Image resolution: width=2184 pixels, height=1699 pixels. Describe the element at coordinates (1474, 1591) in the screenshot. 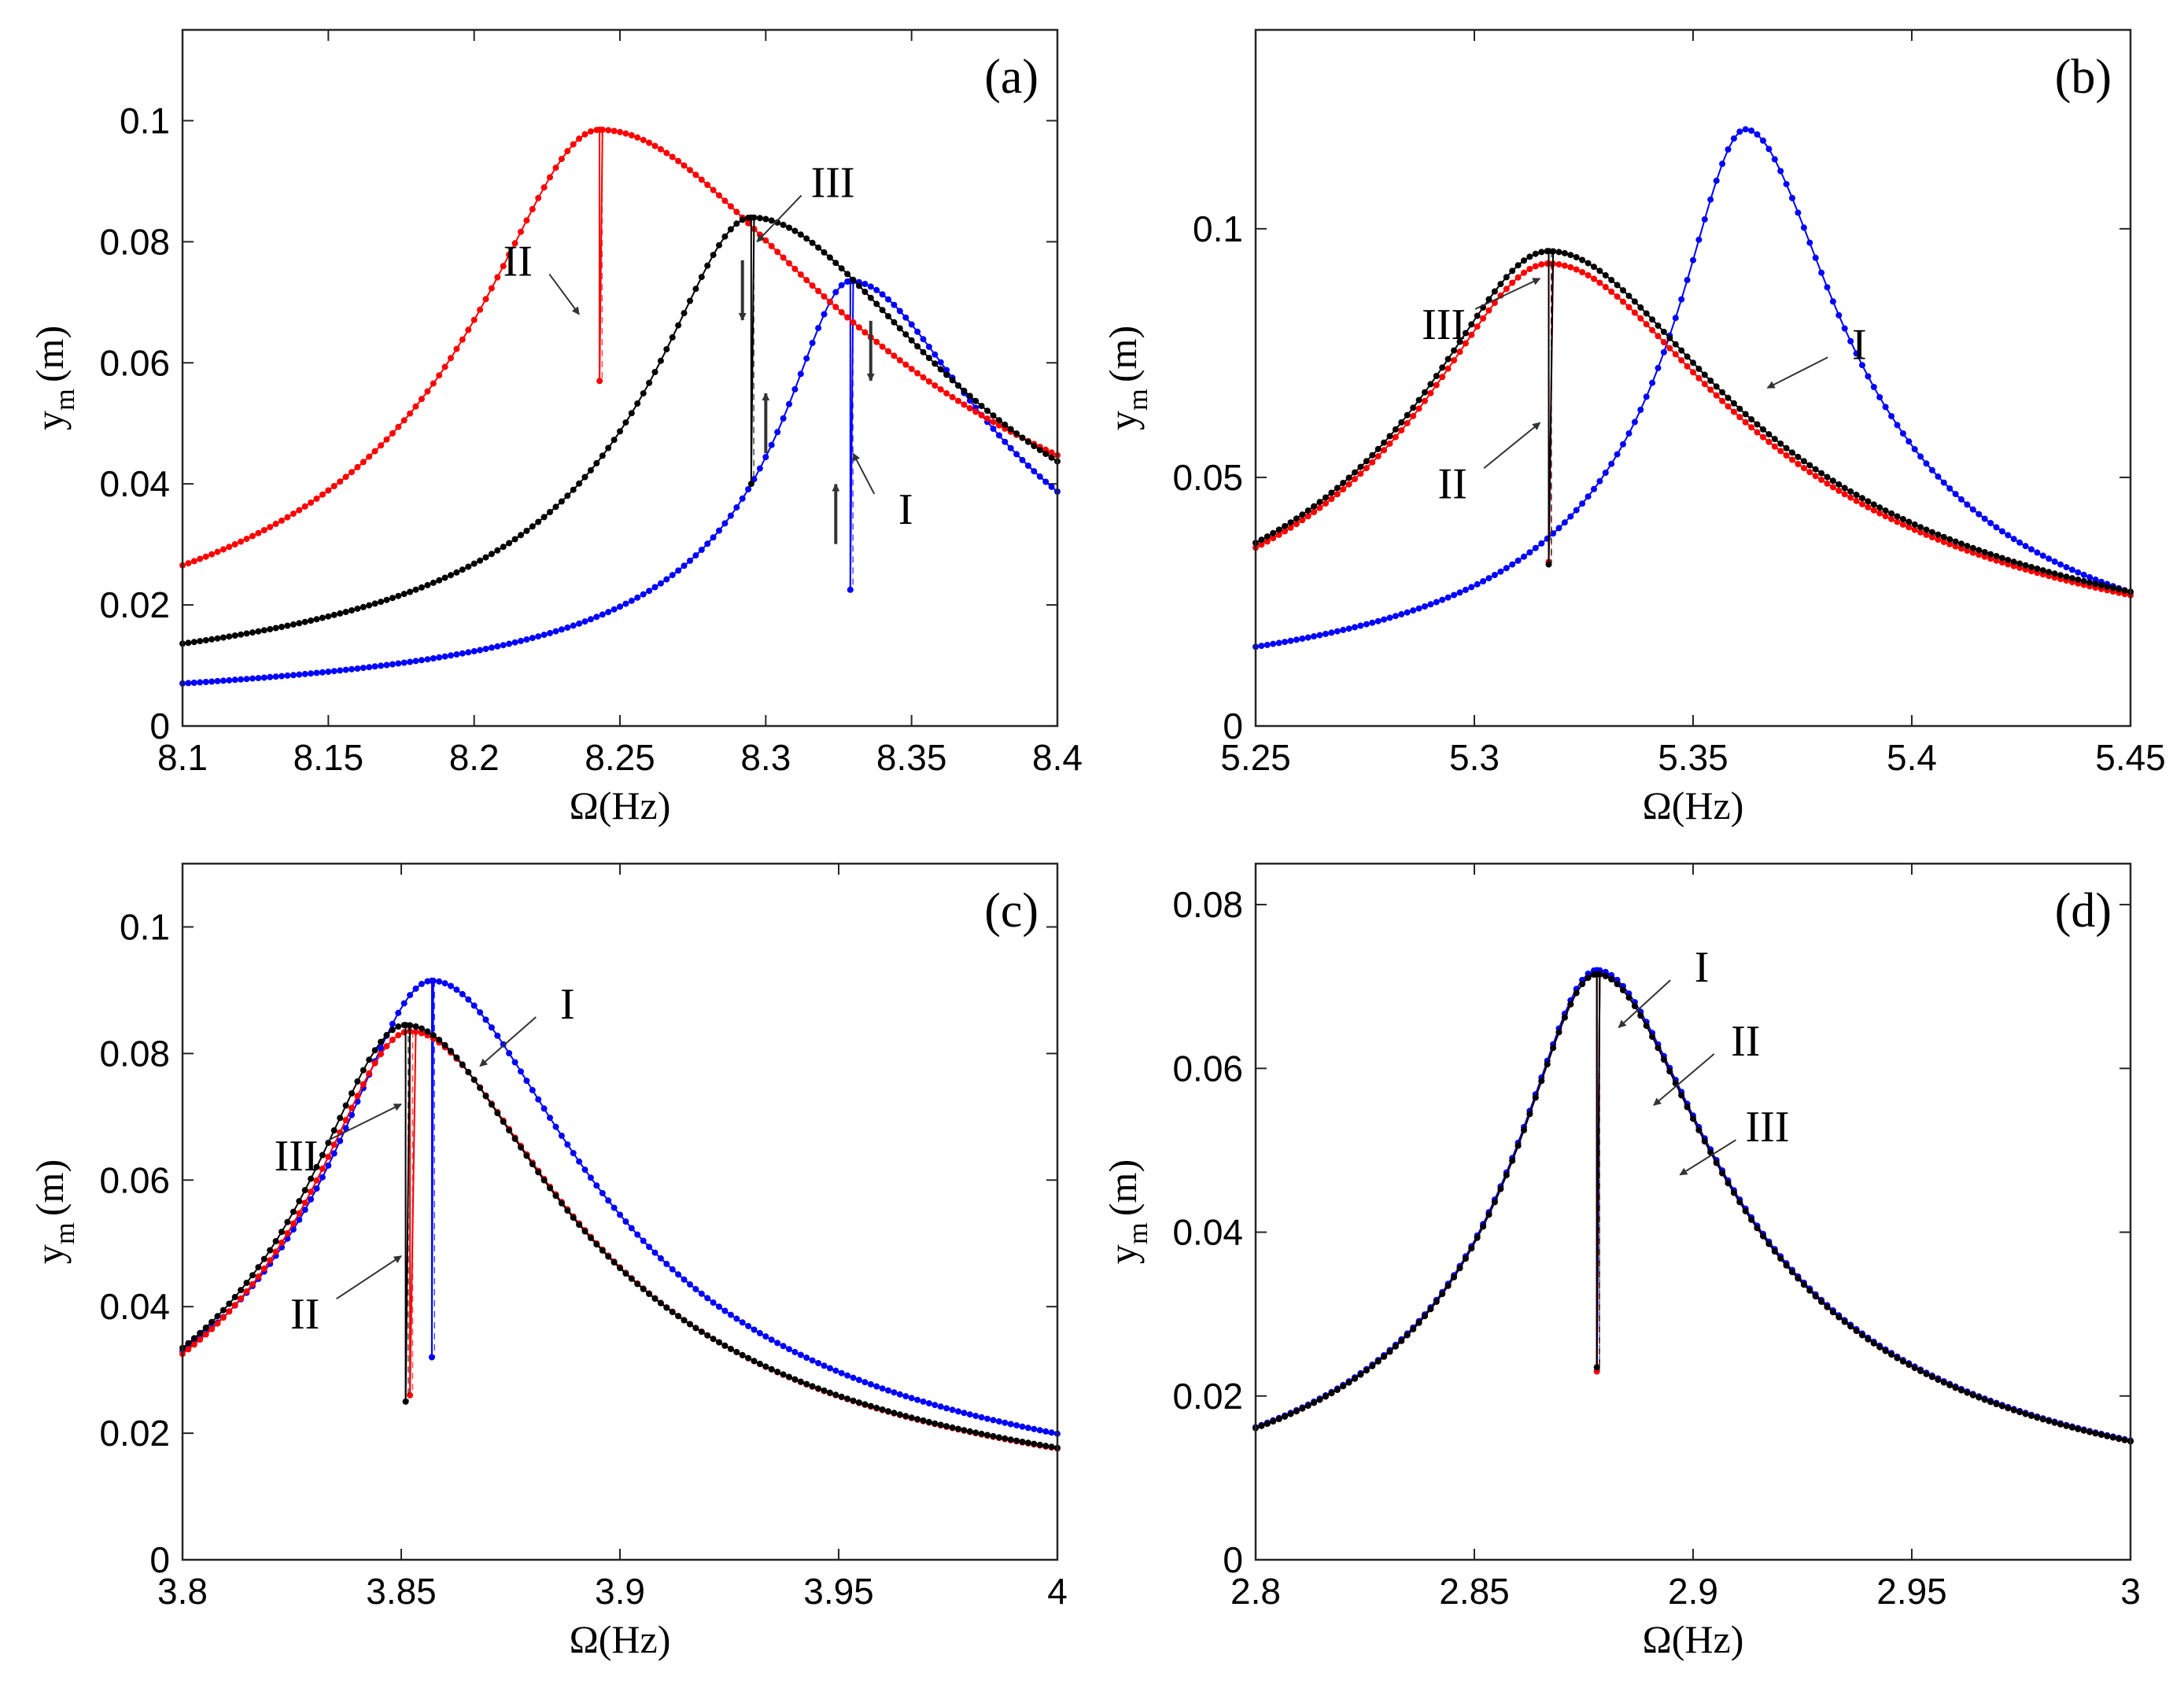

I see `x-tick-label: 2.85` at that location.